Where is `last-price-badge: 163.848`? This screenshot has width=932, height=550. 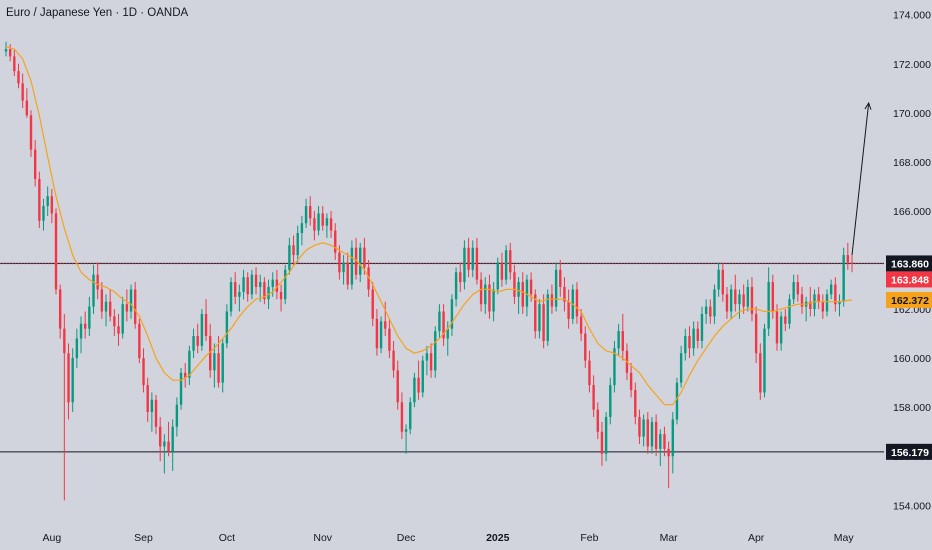
last-price-badge: 163.848 is located at coordinates (909, 279).